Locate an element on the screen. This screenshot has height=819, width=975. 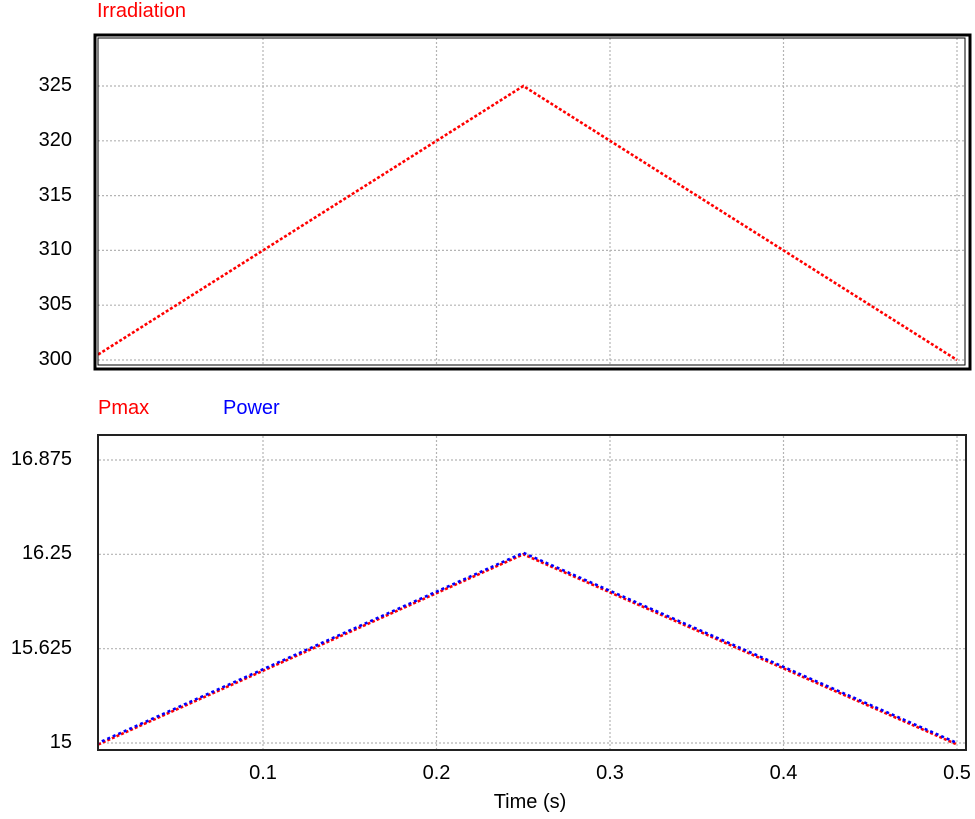
y-tick-label: 16.25 is located at coordinates (46, 553).